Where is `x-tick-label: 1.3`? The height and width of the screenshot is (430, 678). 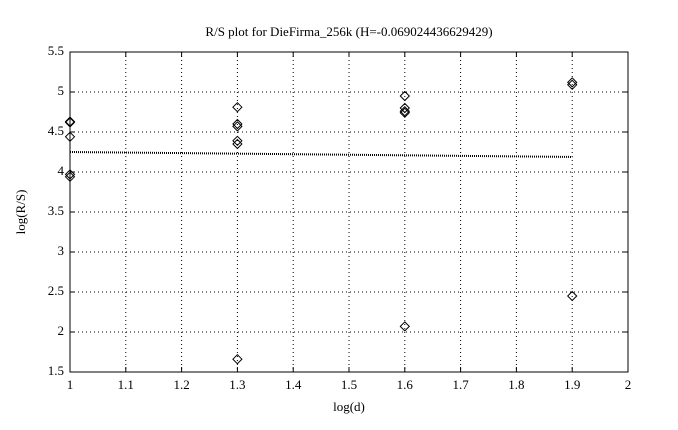
x-tick-label: 1.3 is located at coordinates (237, 384).